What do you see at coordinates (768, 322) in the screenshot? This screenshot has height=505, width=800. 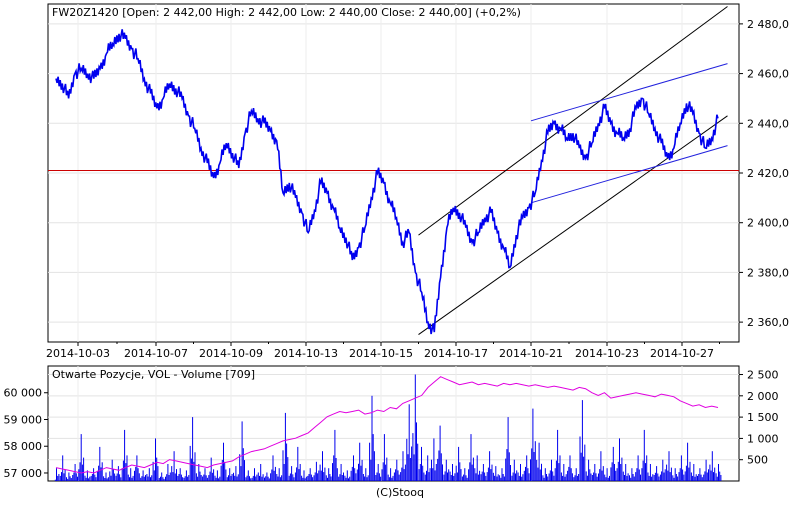 I see `price-y-tick-label: 2 360,0` at bounding box center [768, 322].